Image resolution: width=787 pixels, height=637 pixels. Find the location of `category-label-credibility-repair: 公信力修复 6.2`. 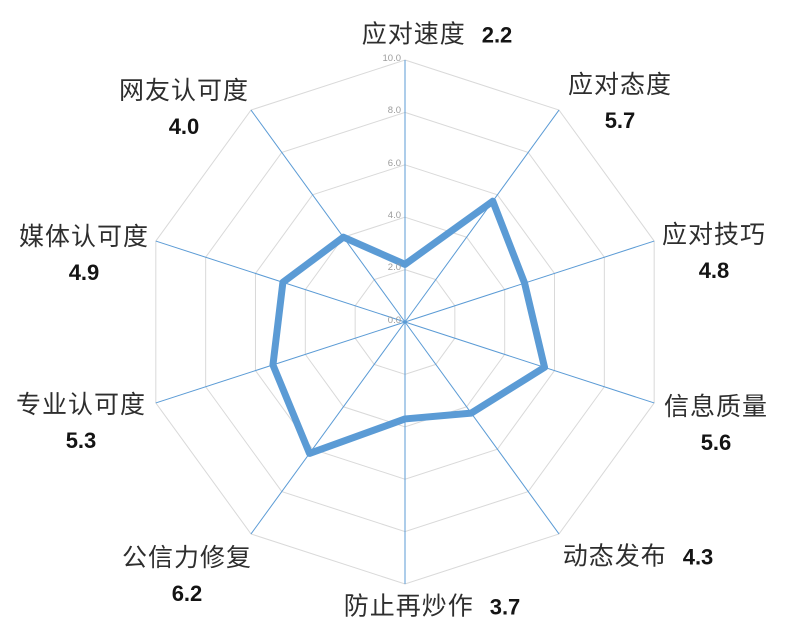

category-label-credibility-repair: 公信力修复 6.2 is located at coordinates (187, 574).